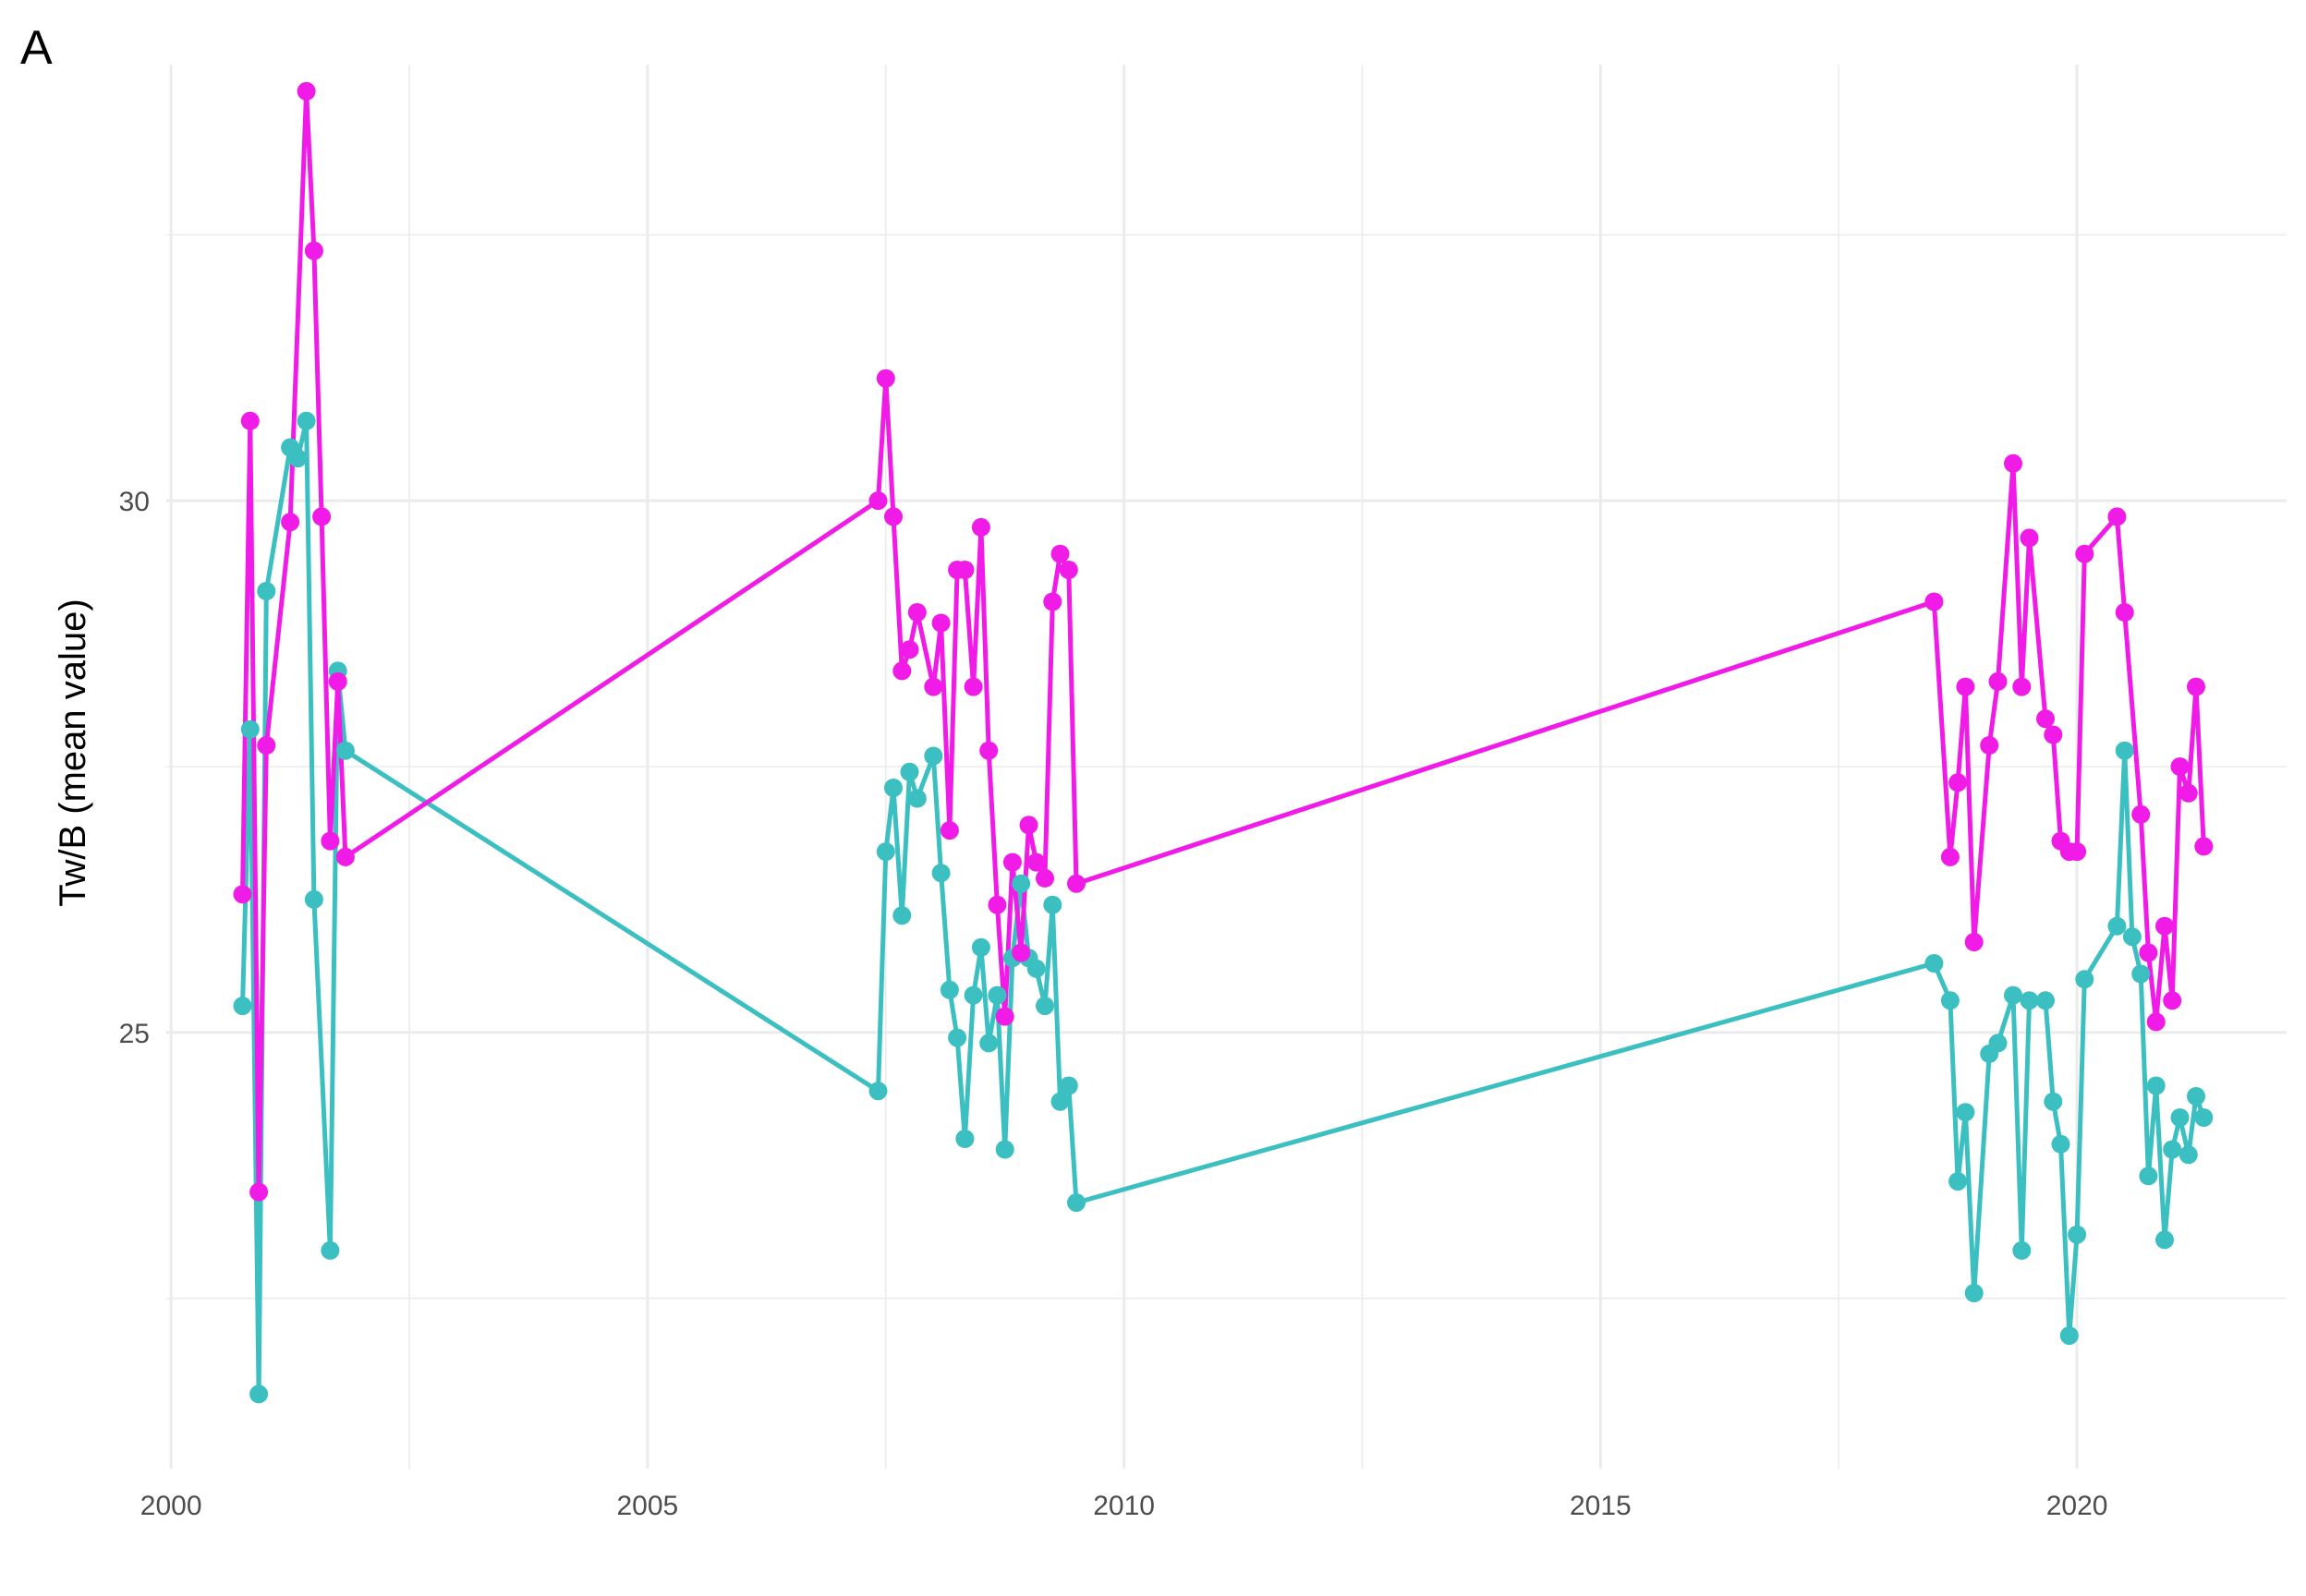 The height and width of the screenshot is (1596, 2306). Describe the element at coordinates (1124, 1506) in the screenshot. I see `x-tick-label: 2010` at that location.